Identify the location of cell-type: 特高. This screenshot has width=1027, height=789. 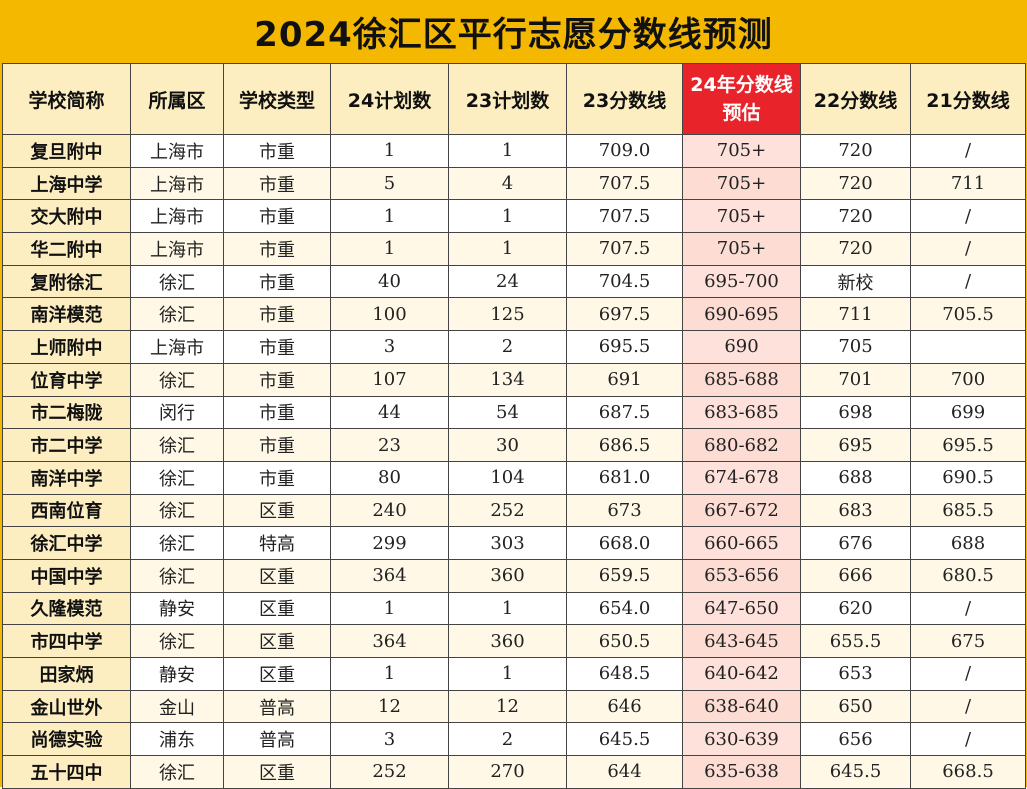
(277, 543).